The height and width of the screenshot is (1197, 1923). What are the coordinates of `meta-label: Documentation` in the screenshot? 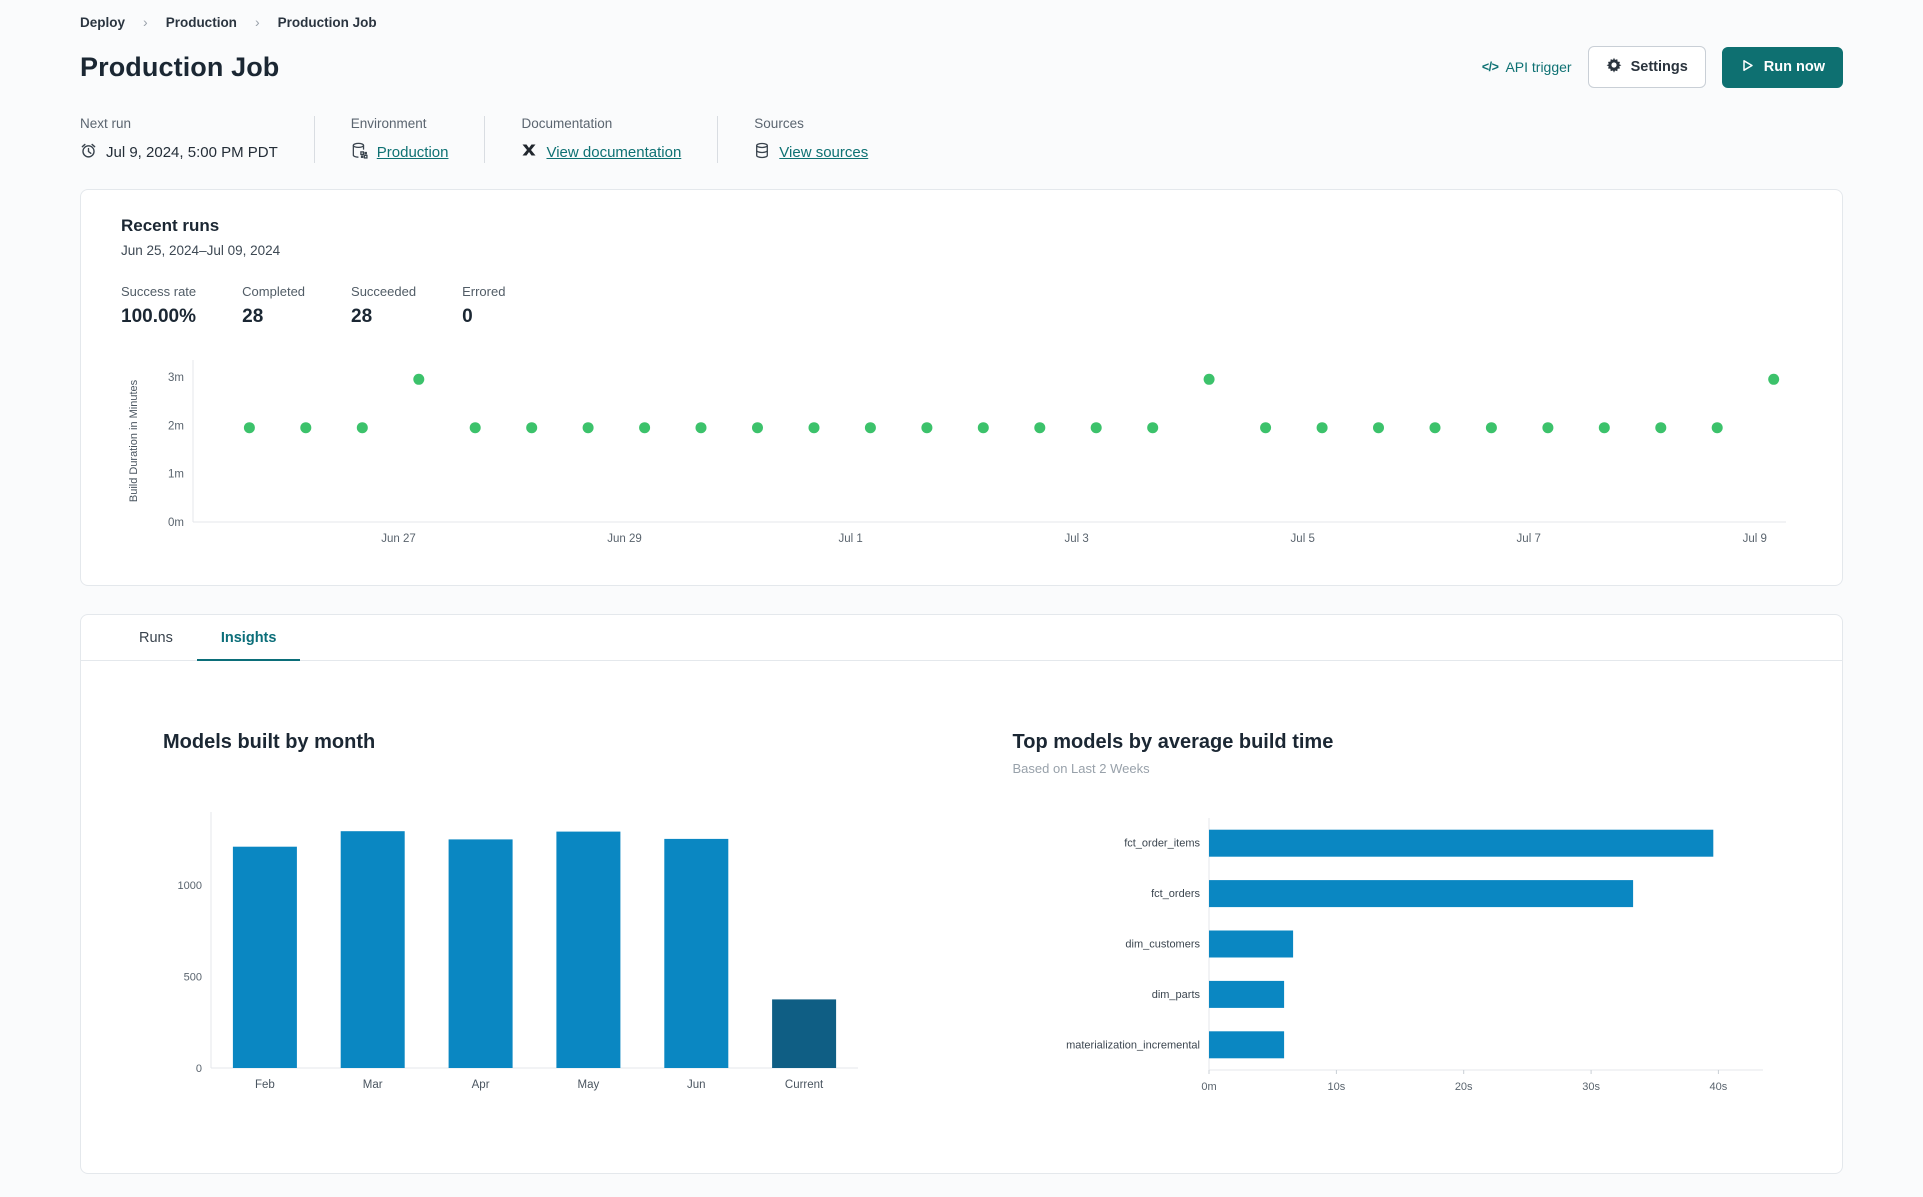 It's located at (567, 123).